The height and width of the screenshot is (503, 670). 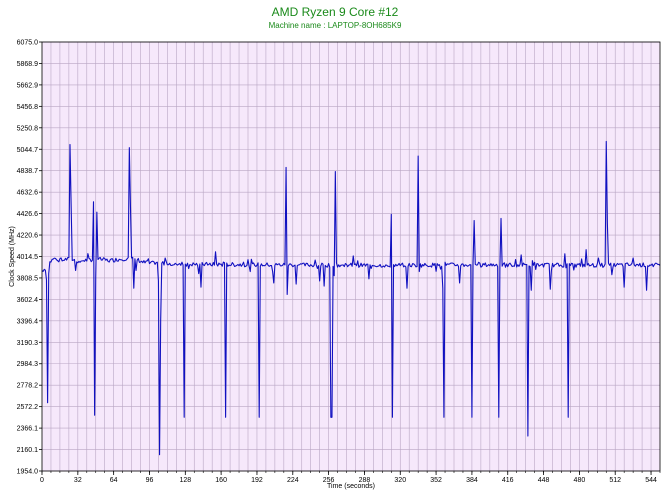 What do you see at coordinates (257, 480) in the screenshot?
I see `x-tick-label: 192` at bounding box center [257, 480].